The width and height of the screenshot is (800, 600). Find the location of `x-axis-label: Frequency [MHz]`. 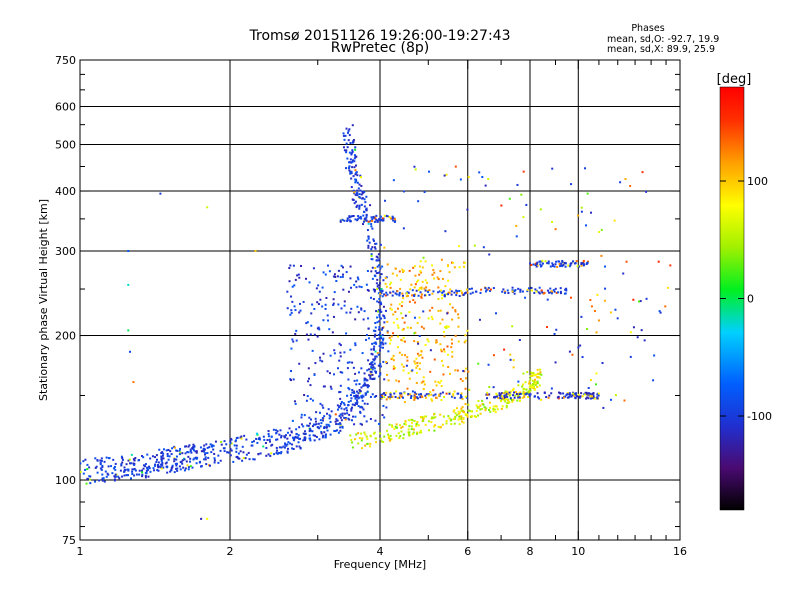

x-axis-label: Frequency [MHz] is located at coordinates (380, 564).